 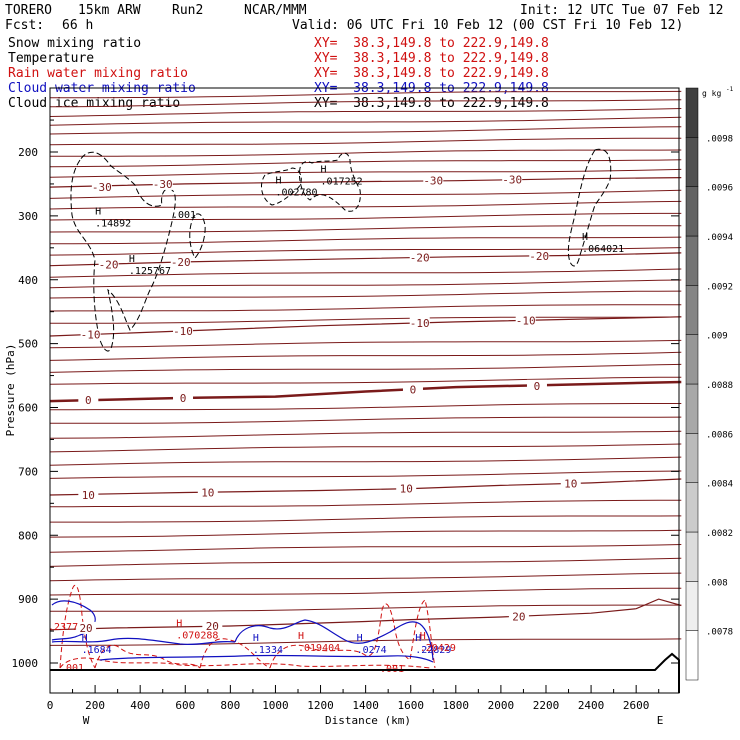 I want to click on y-tick-label: 1000, so click(x=25, y=663).